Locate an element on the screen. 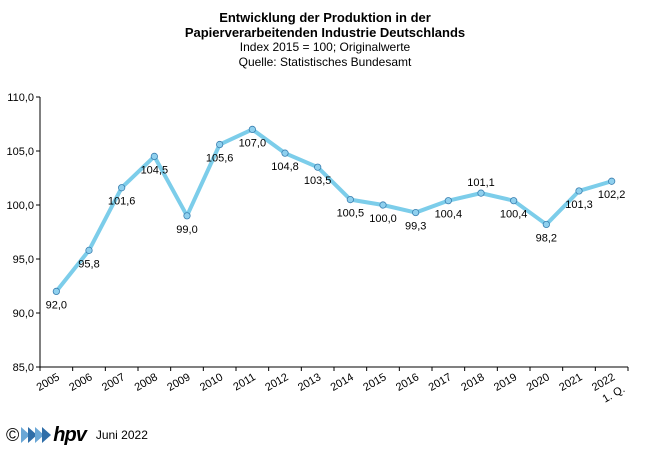 Image resolution: width=650 pixels, height=458 pixels. y-tick-label: 95,0 is located at coordinates (23, 260).